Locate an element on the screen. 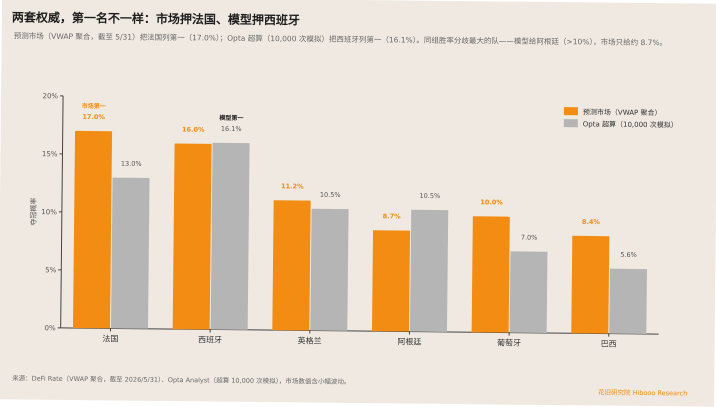 The image size is (716, 407). y-tick-label: 20% is located at coordinates (50, 96).